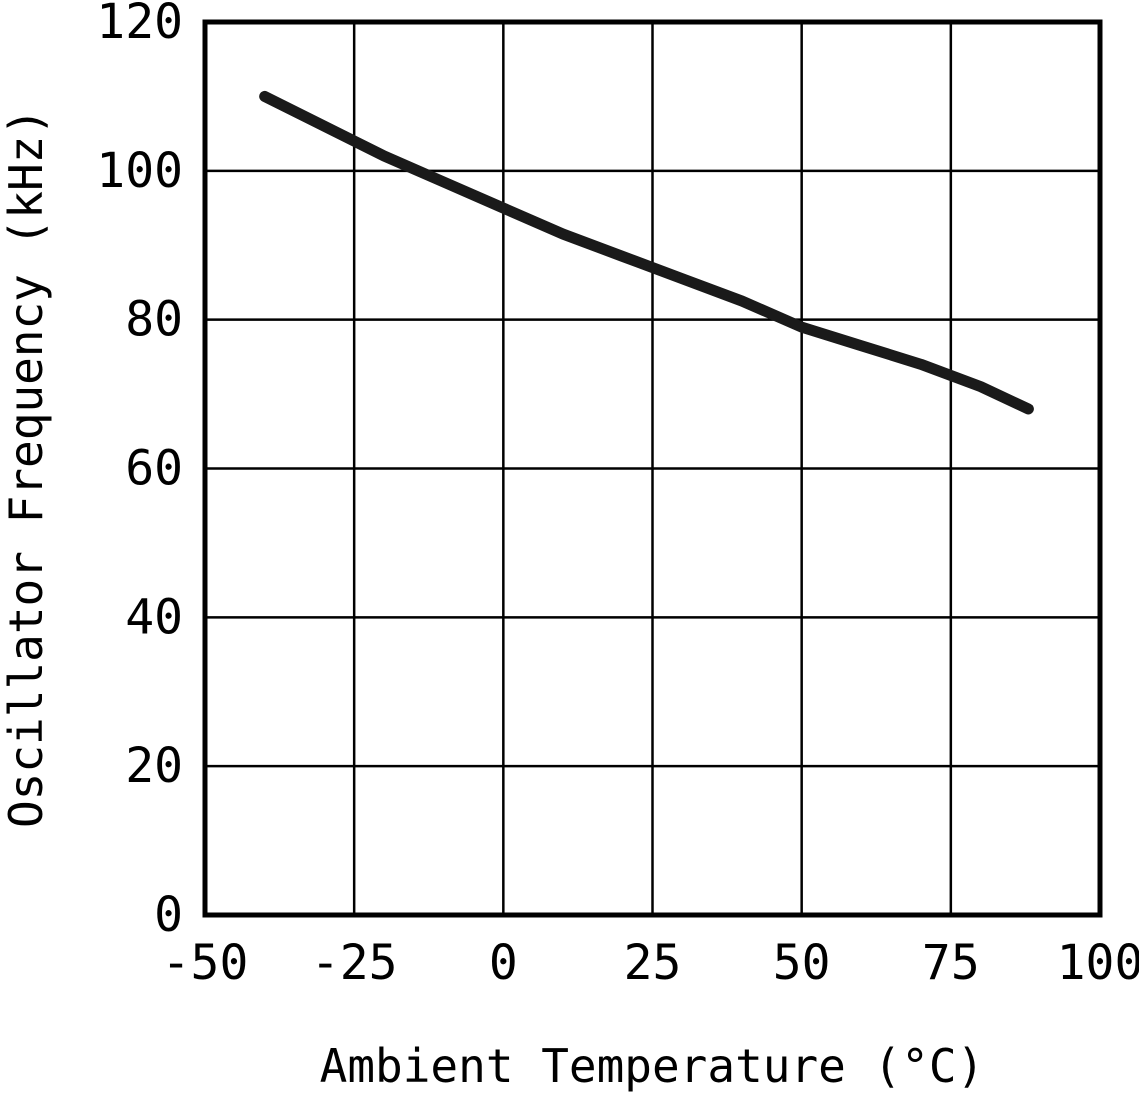  Describe the element at coordinates (154, 469) in the screenshot. I see `y-tick-label: 60` at that location.